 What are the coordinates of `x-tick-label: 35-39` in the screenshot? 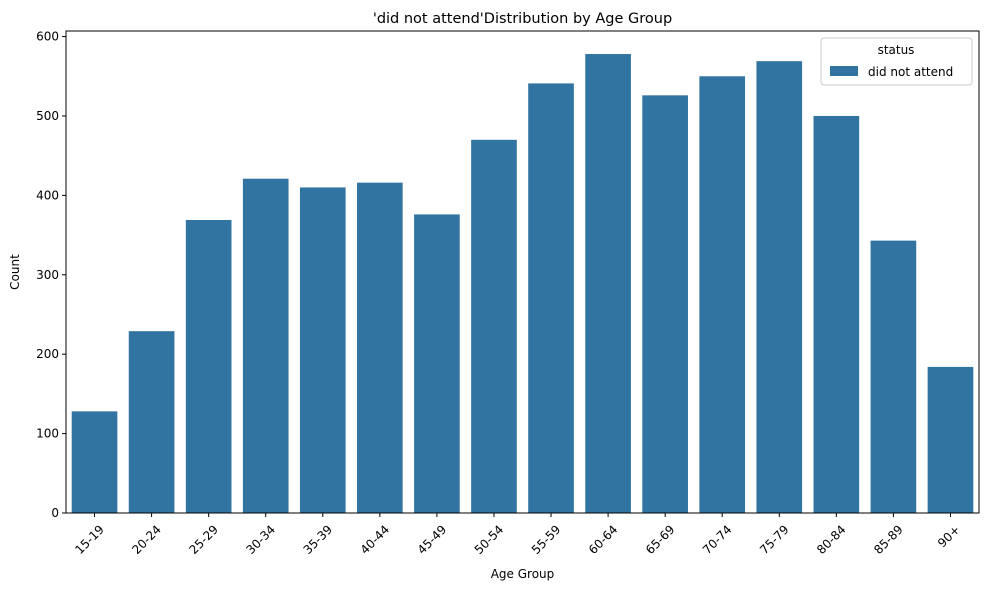 It's located at (318, 539).